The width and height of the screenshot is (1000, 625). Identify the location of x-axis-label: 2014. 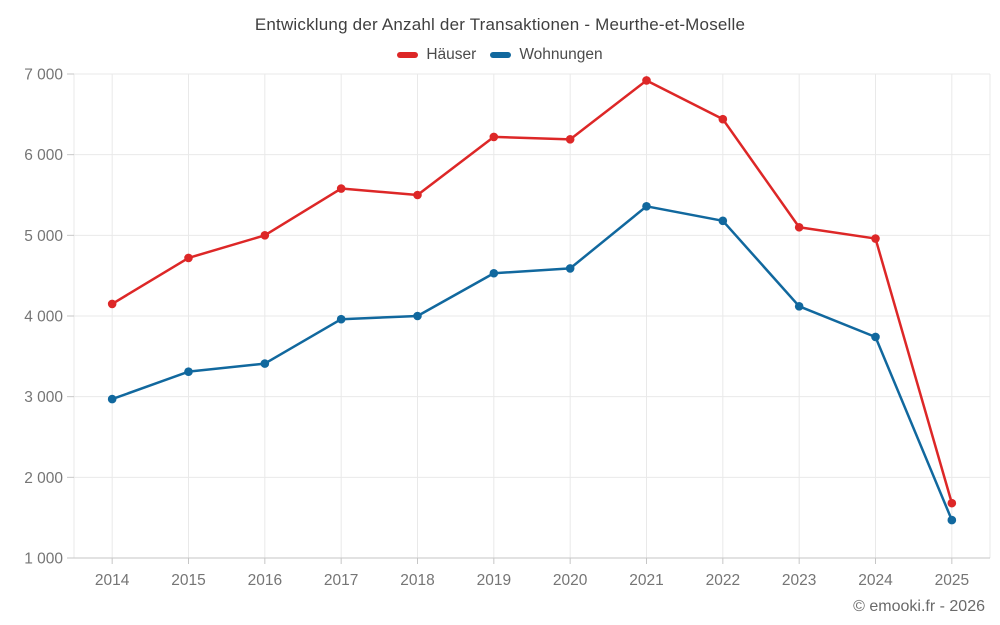
(112, 580).